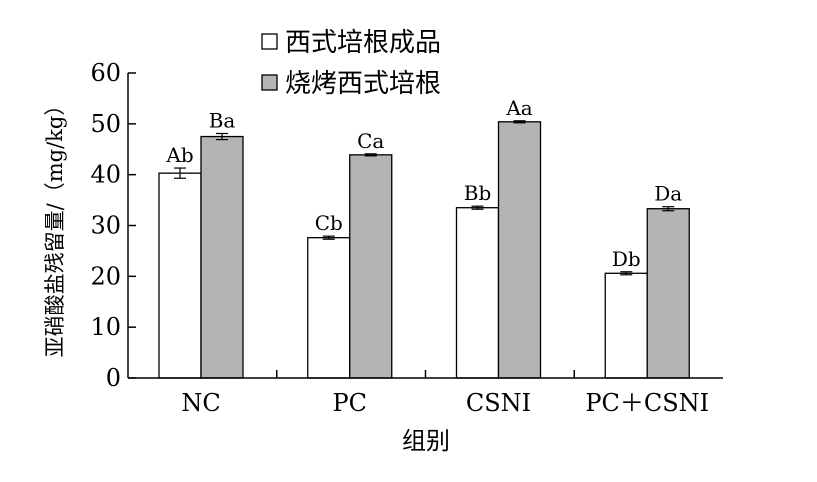 This screenshot has width=817, height=482. What do you see at coordinates (179, 155) in the screenshot?
I see `data-label: Ab` at bounding box center [179, 155].